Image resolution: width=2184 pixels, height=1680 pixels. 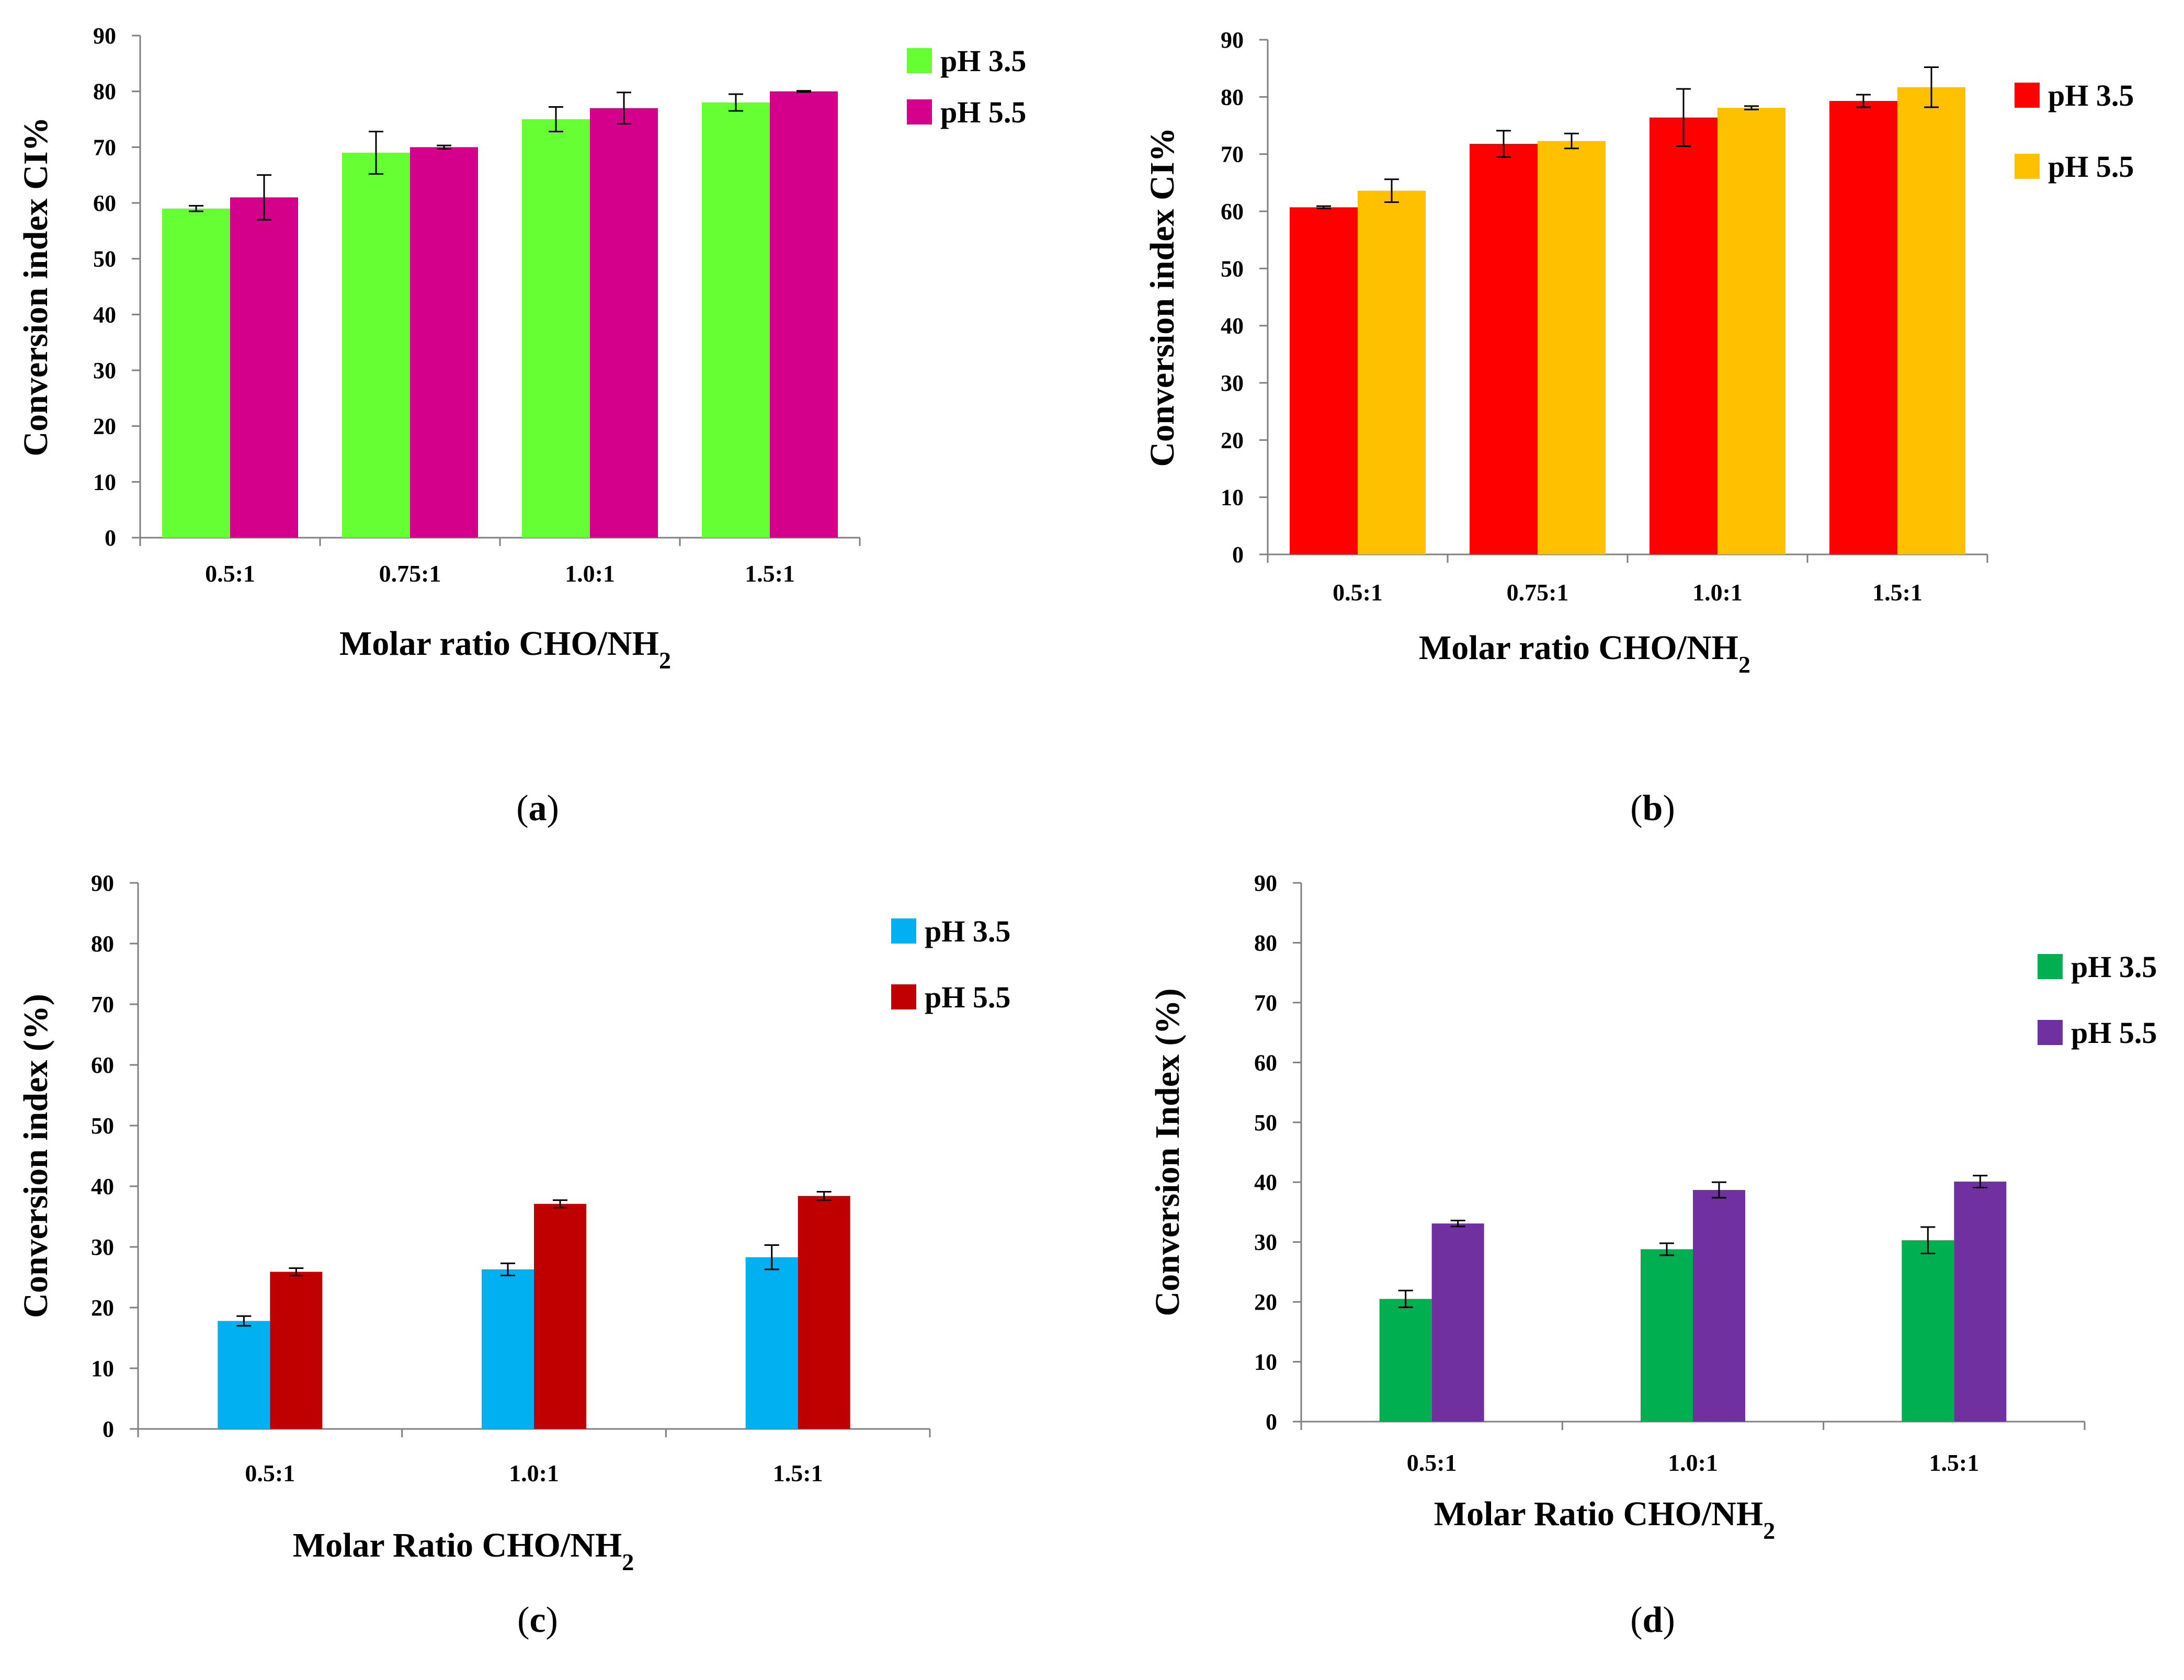 What do you see at coordinates (1652, 1620) in the screenshot?
I see `panel-caption: (d)` at bounding box center [1652, 1620].